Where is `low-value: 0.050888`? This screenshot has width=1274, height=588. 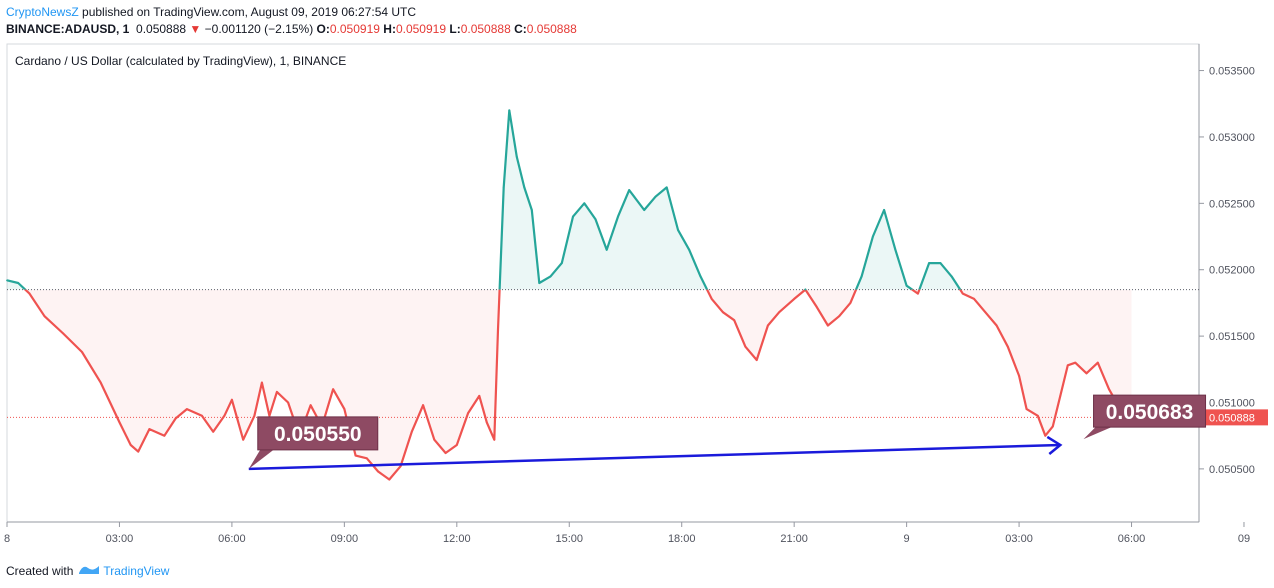 low-value: 0.050888 is located at coordinates (485, 29).